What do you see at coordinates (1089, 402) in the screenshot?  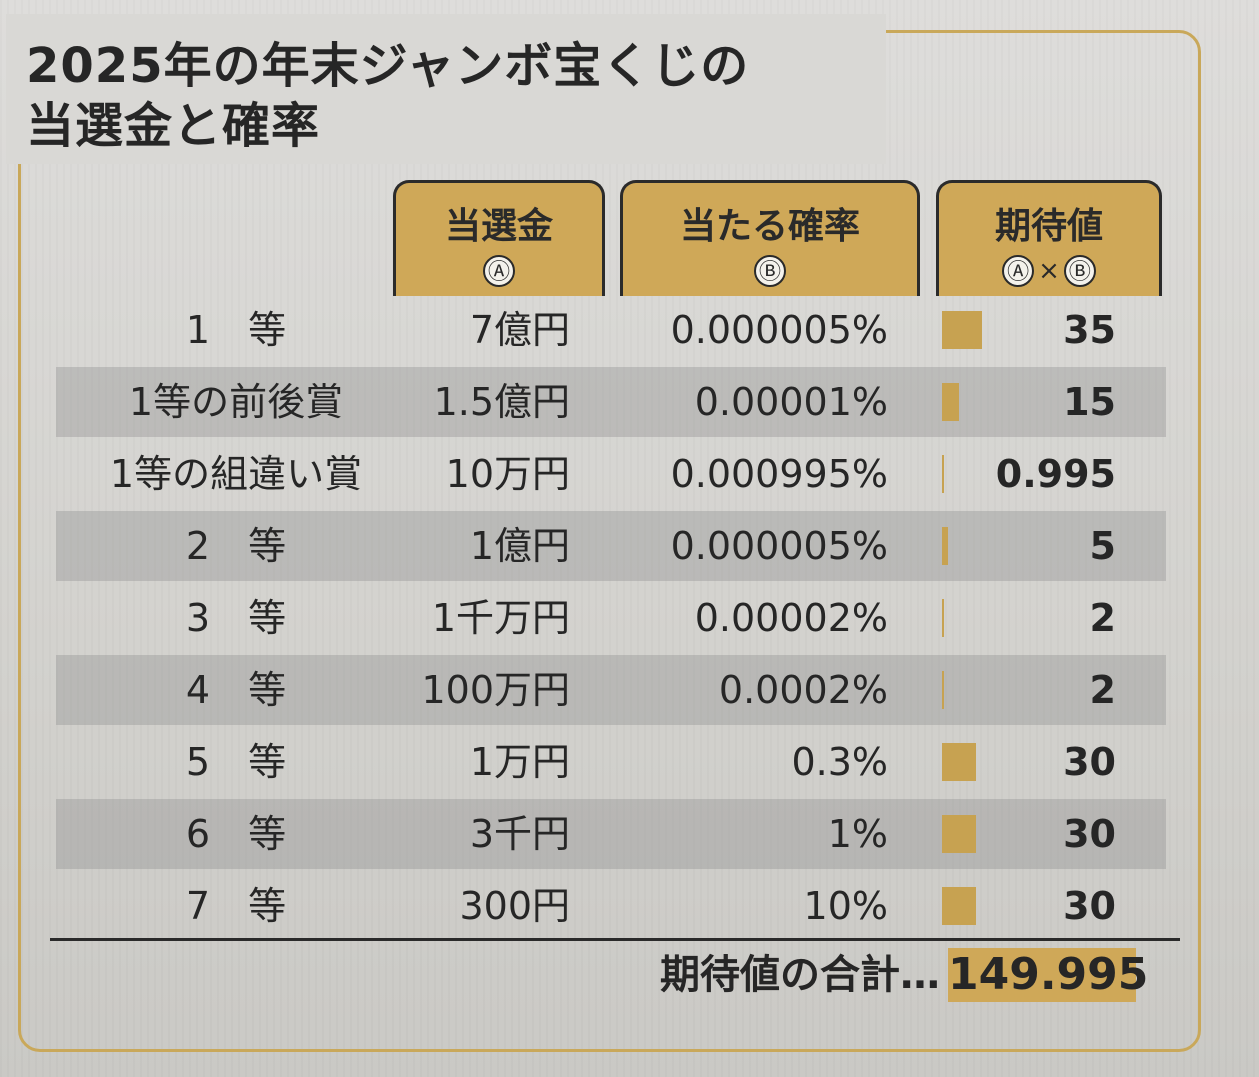 I see `row-expected-value: 15` at bounding box center [1089, 402].